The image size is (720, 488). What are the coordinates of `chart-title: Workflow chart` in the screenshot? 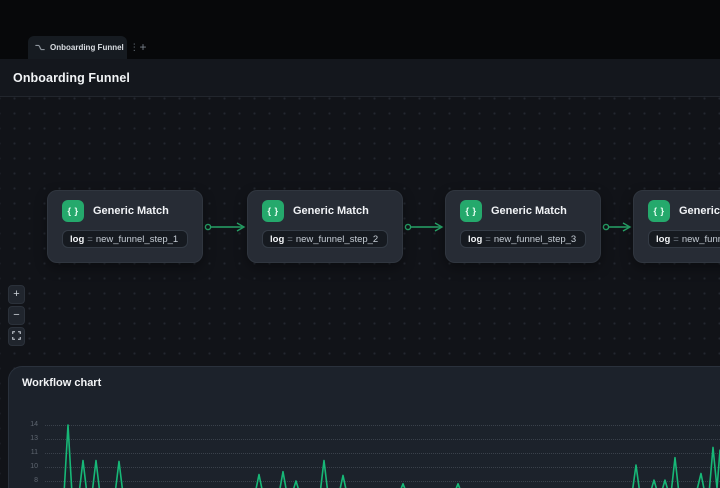 It's located at (62, 383).